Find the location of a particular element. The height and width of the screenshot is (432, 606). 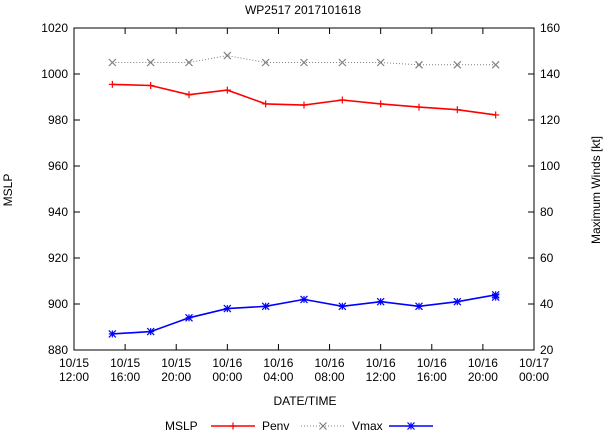

legend-marker-series is located at coordinates (411, 426).